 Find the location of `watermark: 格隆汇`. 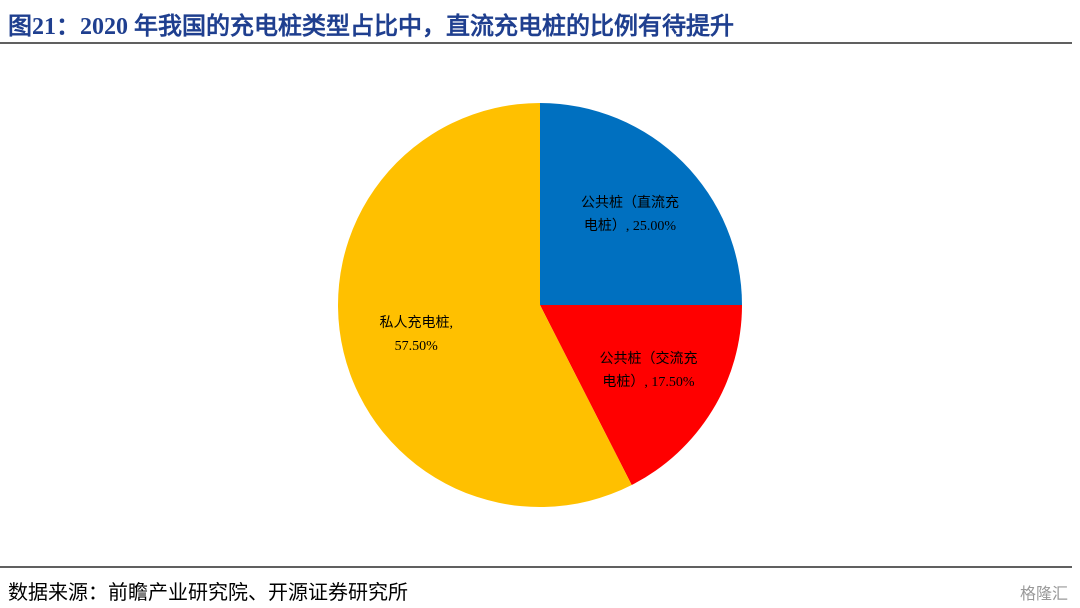

watermark: 格隆汇 is located at coordinates (1043, 593).